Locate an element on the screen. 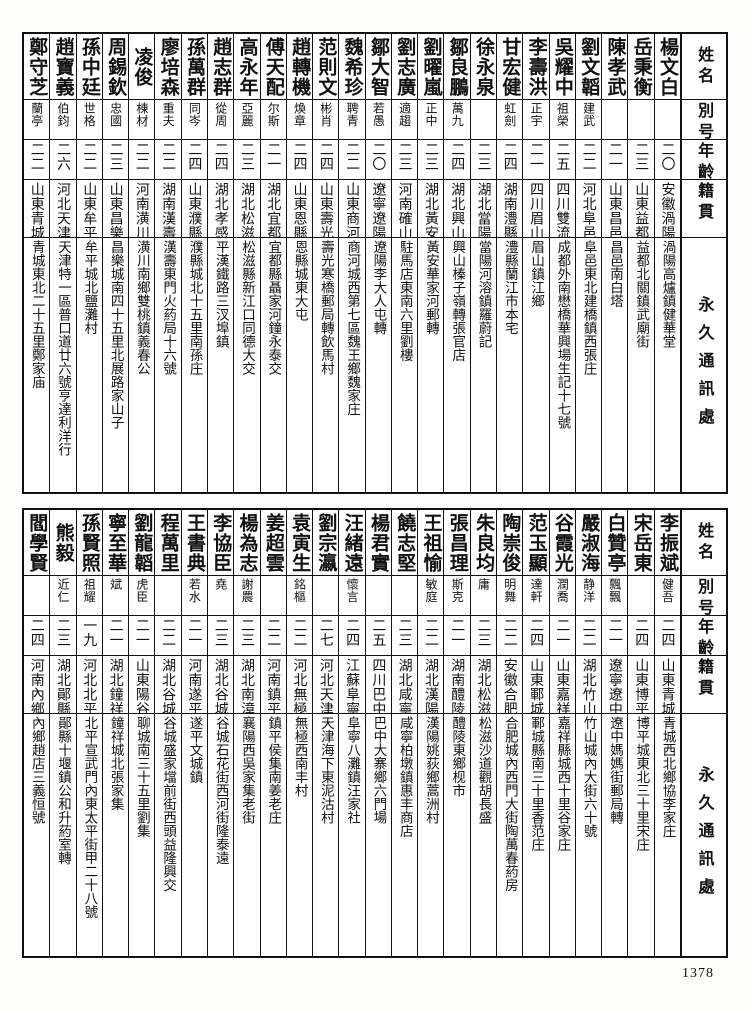 The width and height of the screenshot is (750, 1012). person-address: 壽光寒橋郵局轉飲馬村 is located at coordinates (325, 365).